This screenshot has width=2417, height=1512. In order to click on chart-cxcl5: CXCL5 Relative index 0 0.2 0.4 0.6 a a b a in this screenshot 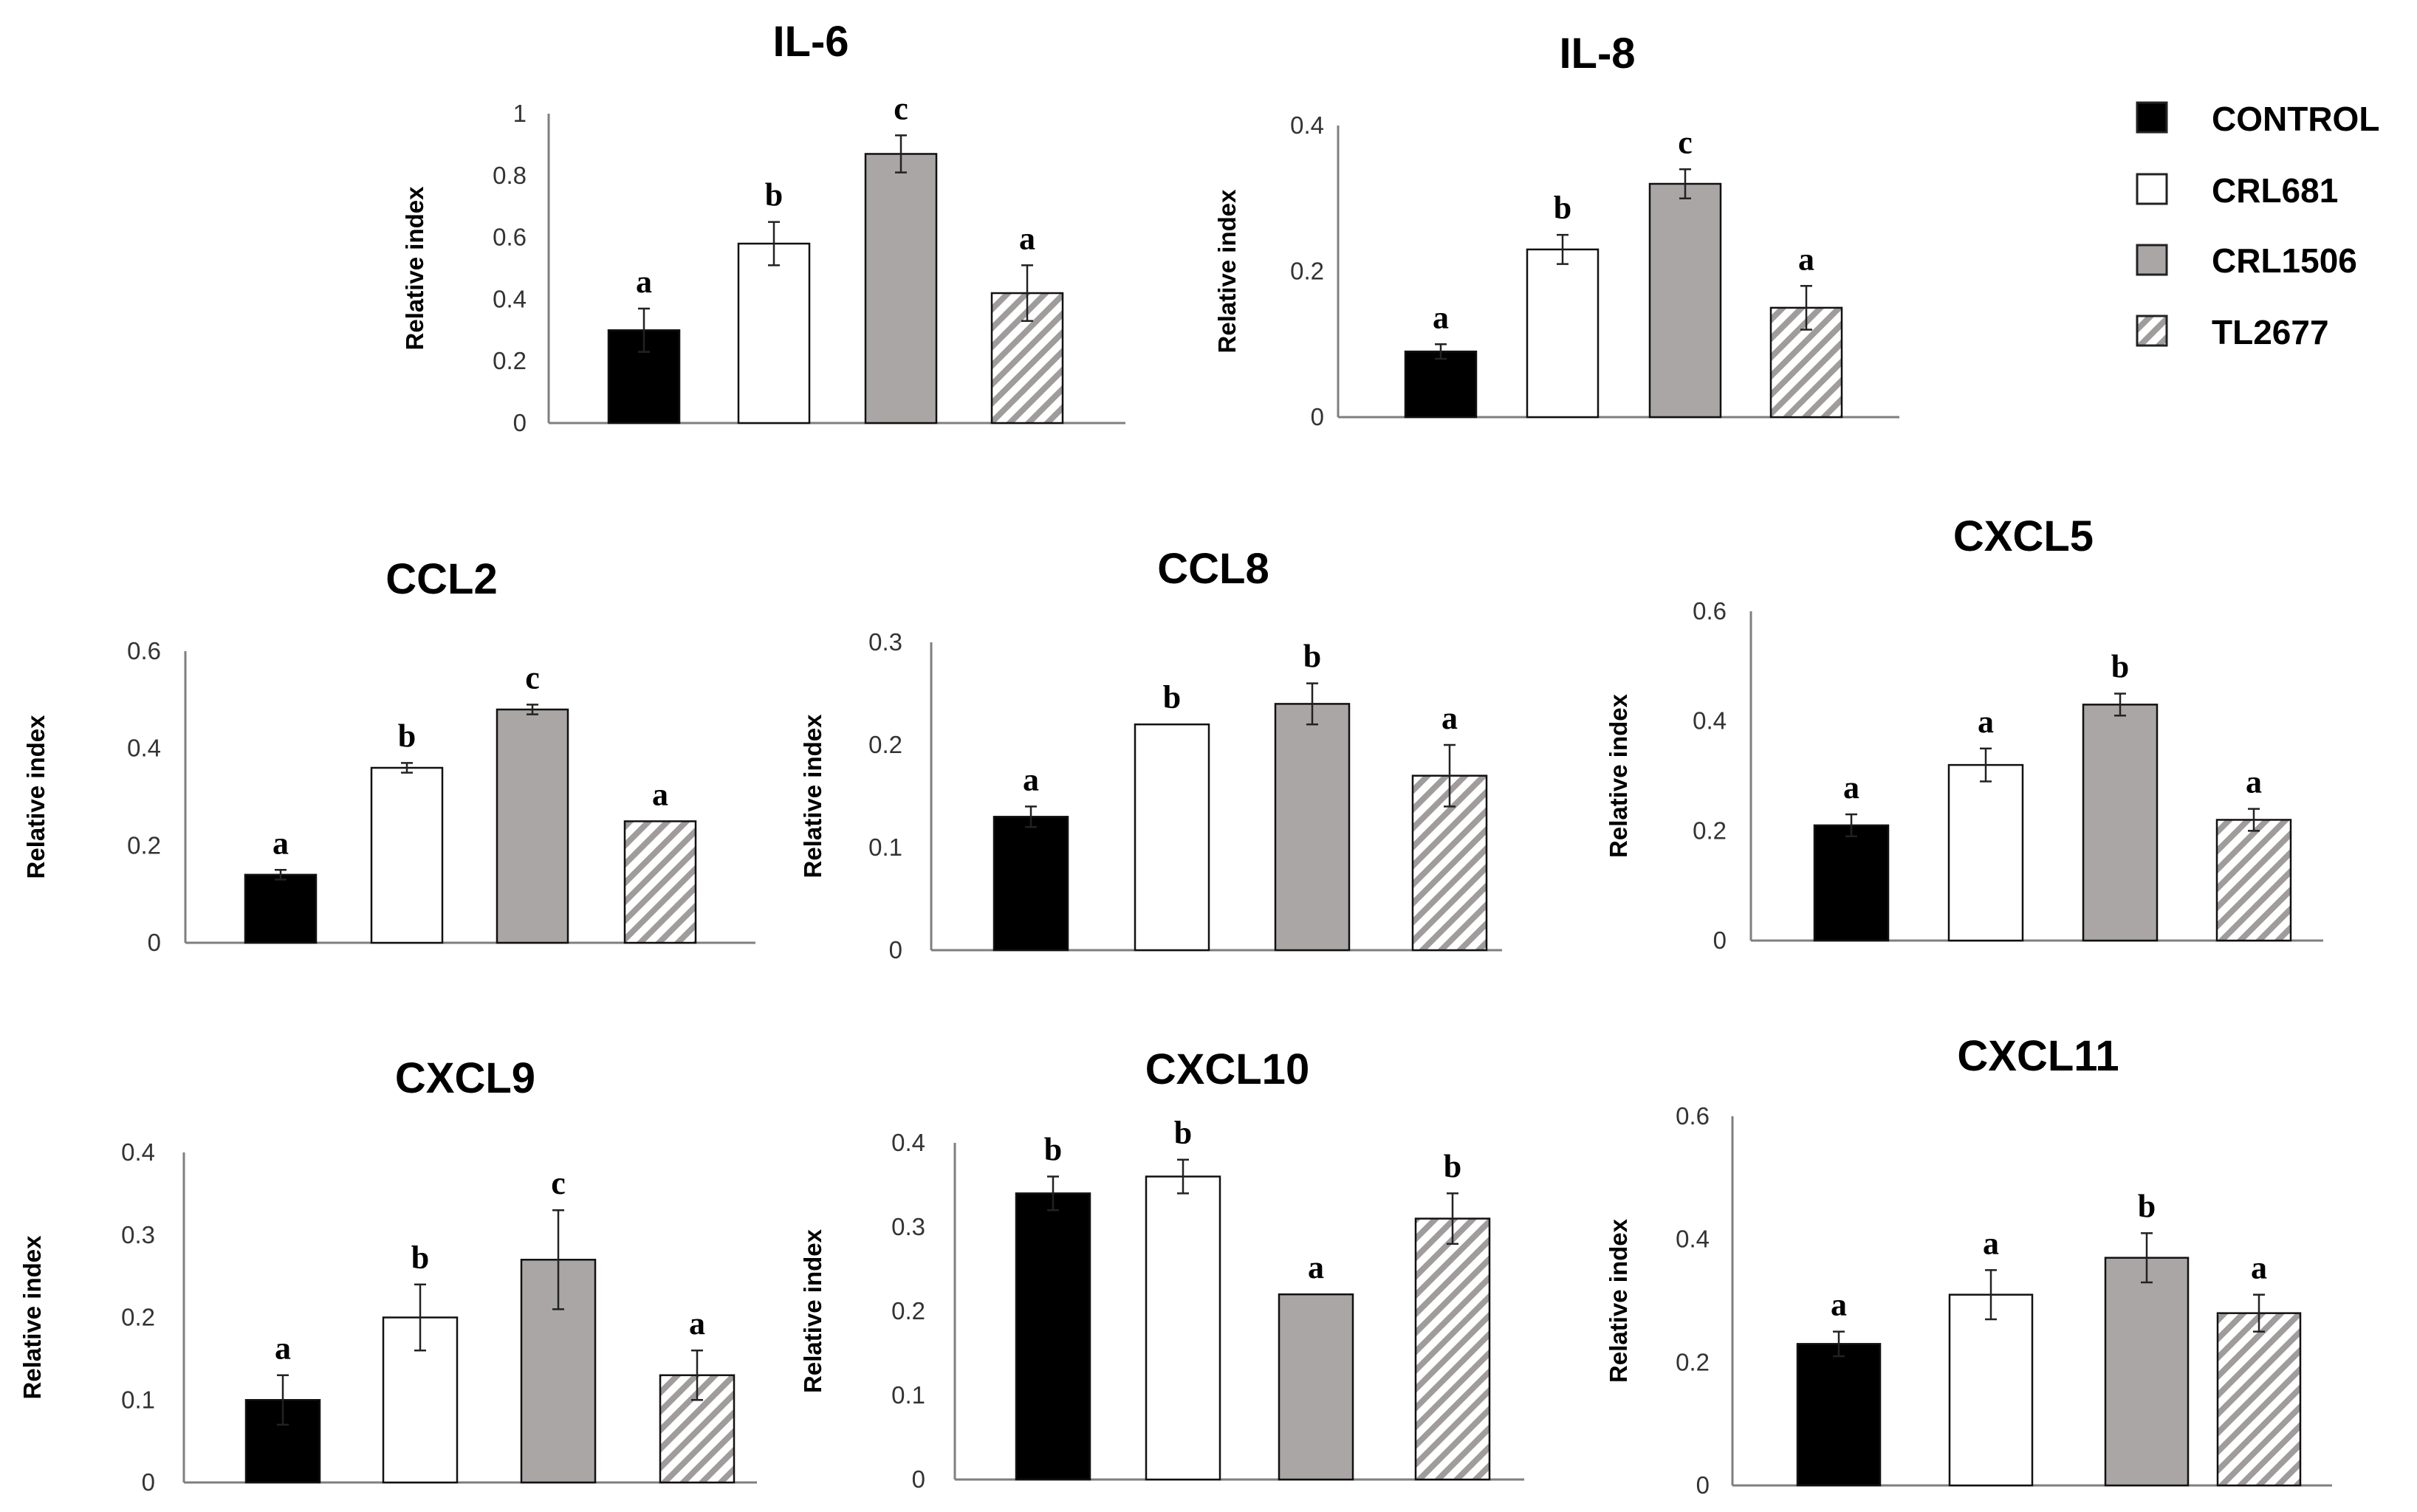, I will do `click(1964, 733)`.